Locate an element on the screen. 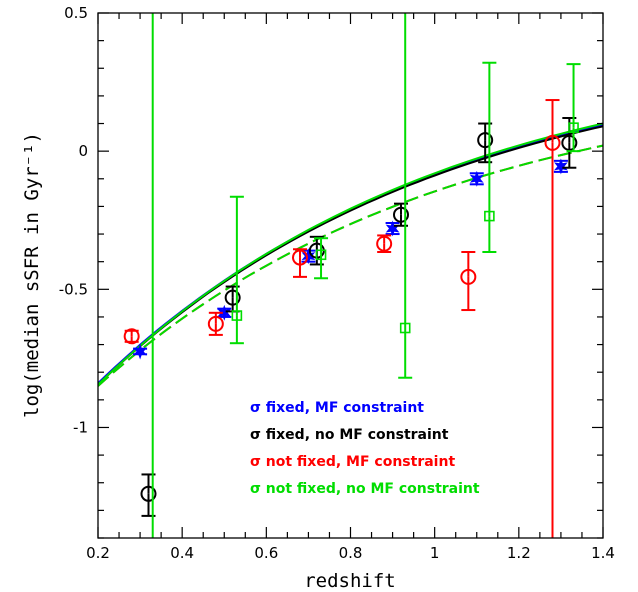 Image resolution: width=638 pixels, height=592 pixels. x-axis-title: redshift is located at coordinates (350, 581).